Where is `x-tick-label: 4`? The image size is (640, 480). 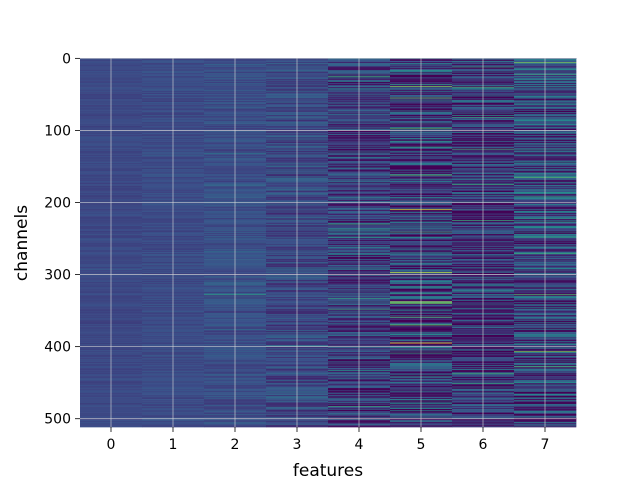
x-tick-label: 4 is located at coordinates (359, 445).